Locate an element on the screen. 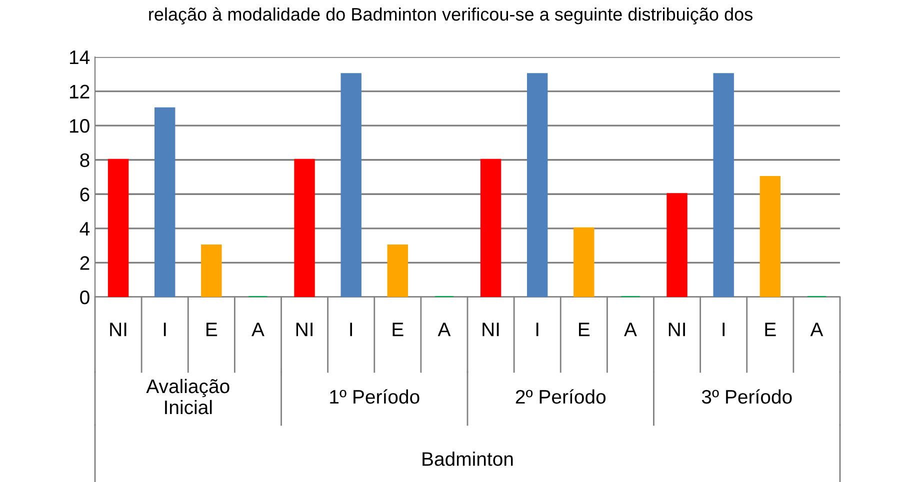 This screenshot has width=901, height=482. y-tick-label: 4 is located at coordinates (85, 229).